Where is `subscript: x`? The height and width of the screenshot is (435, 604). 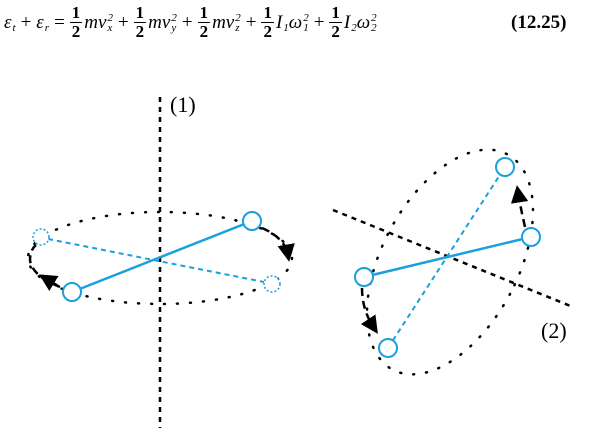
subscript: x is located at coordinates (110, 28).